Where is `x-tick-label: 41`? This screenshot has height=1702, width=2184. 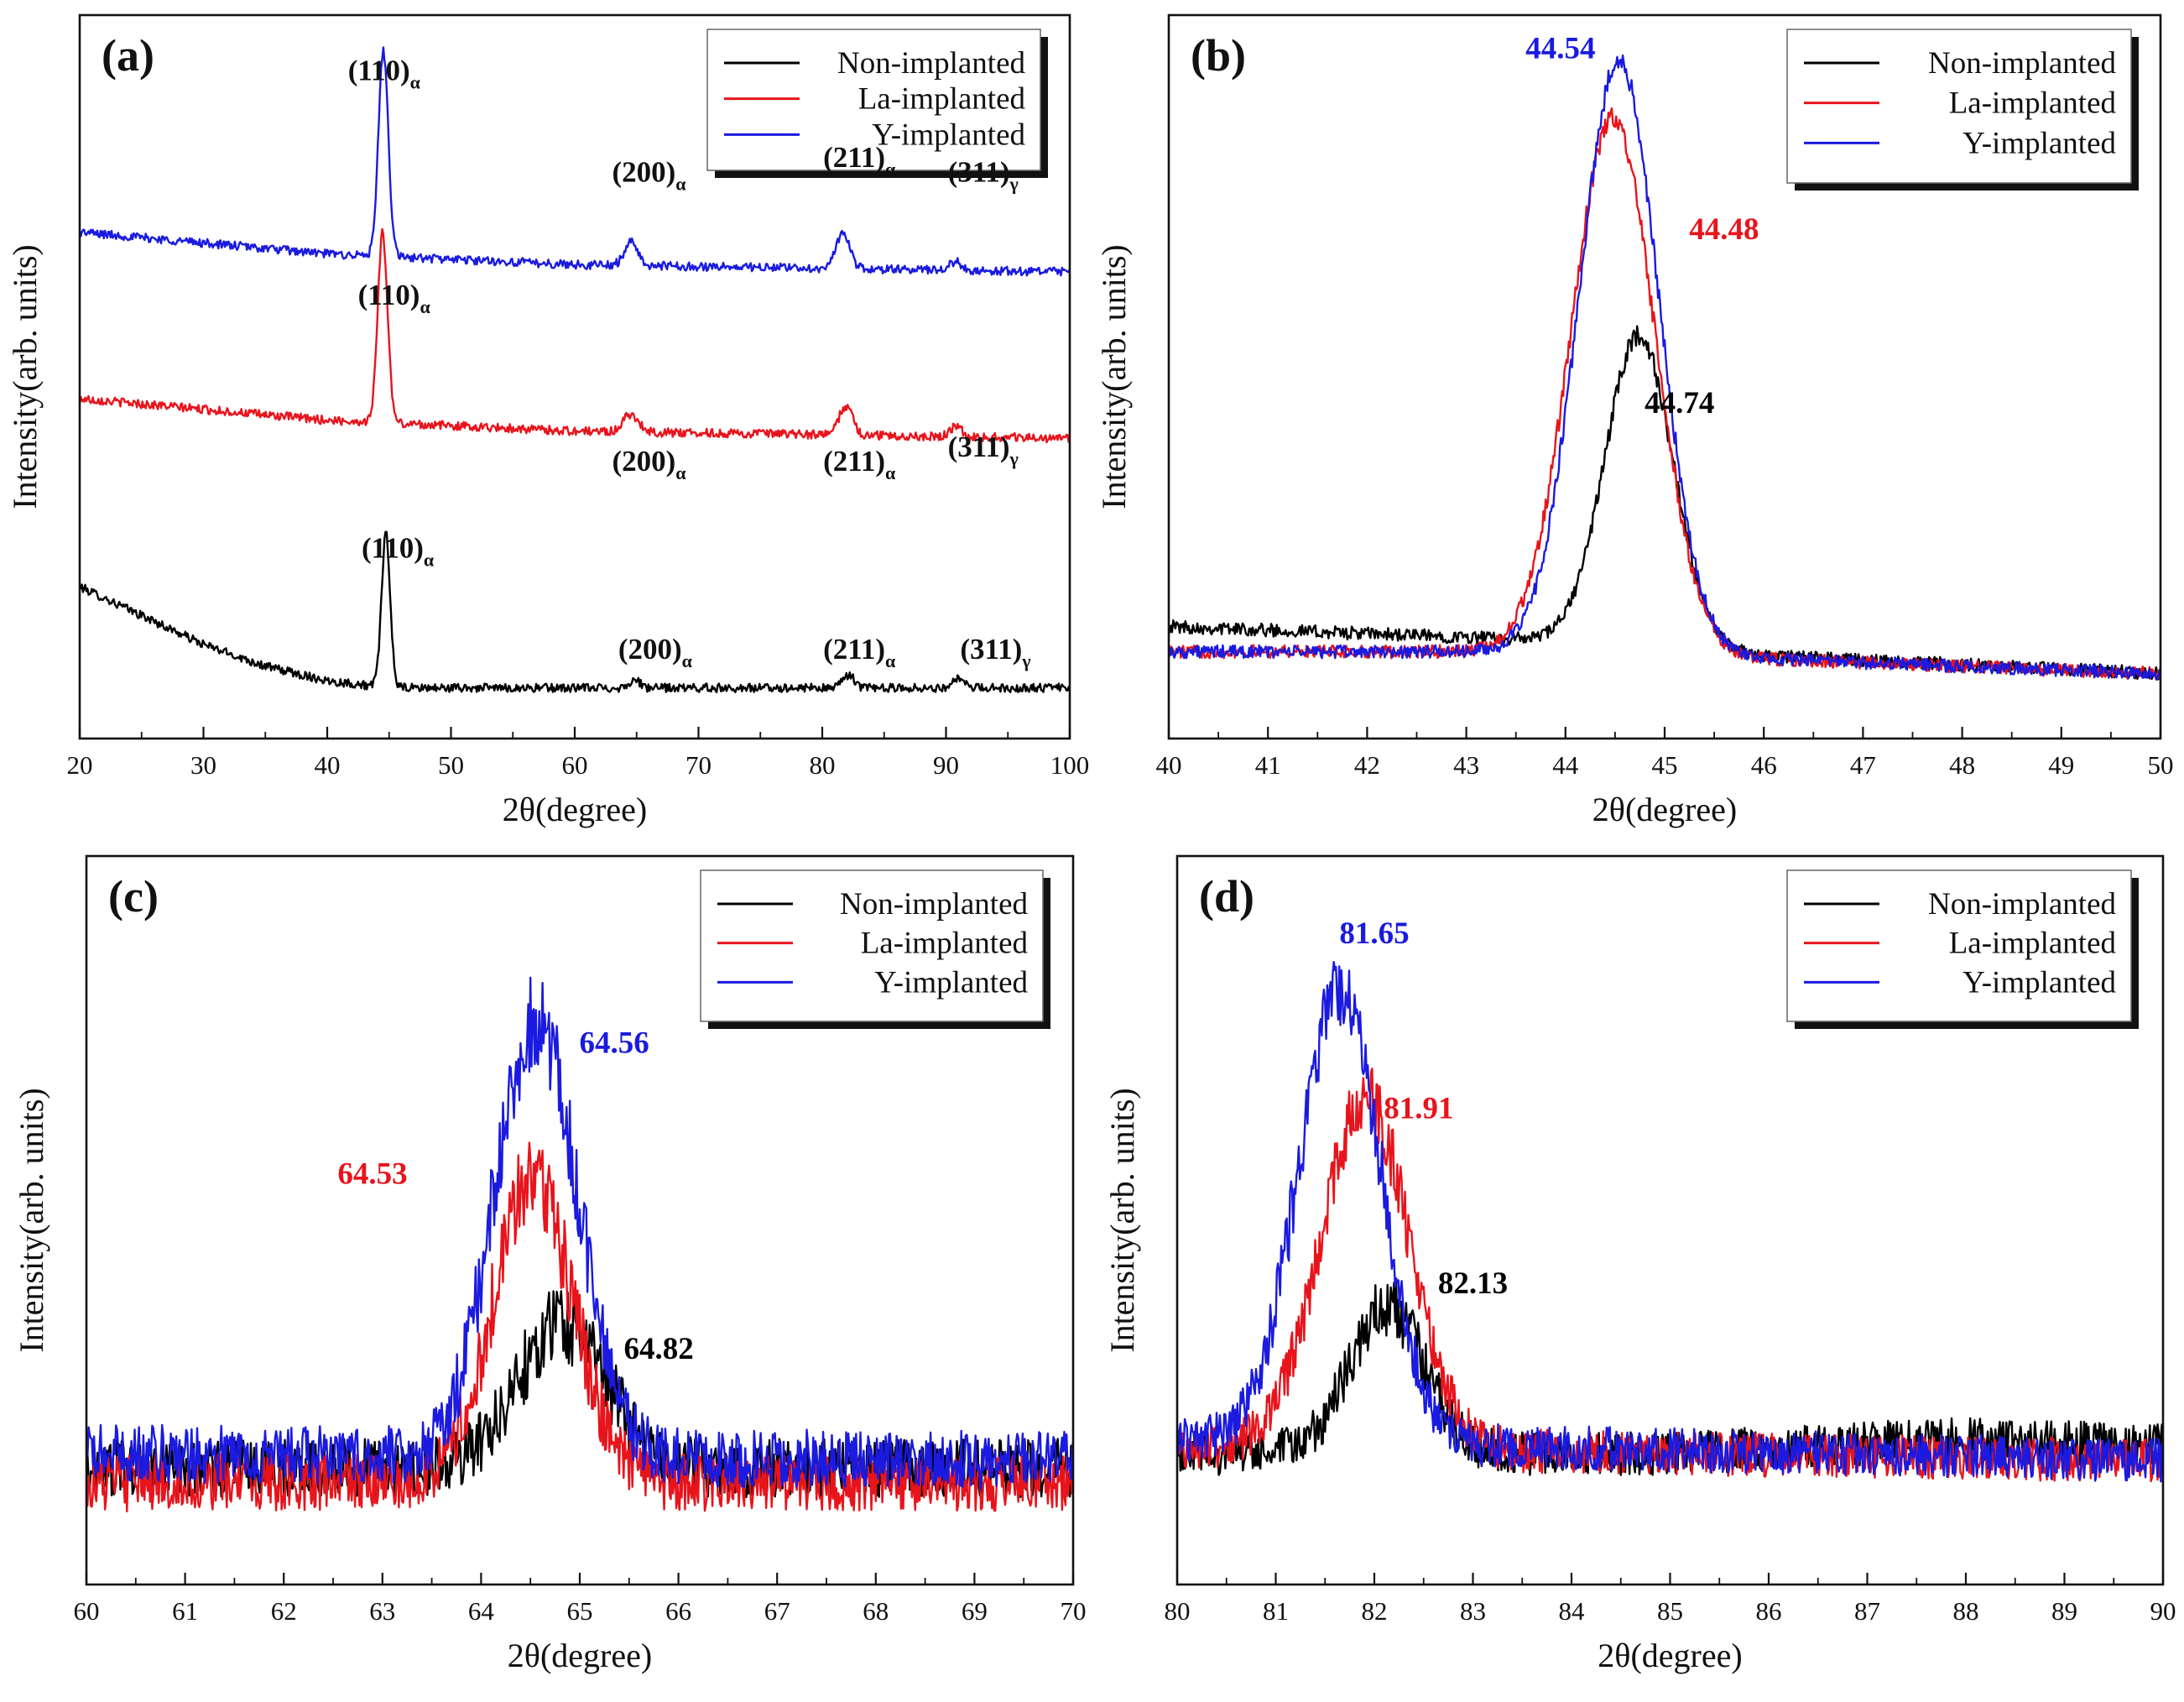
x-tick-label: 41 is located at coordinates (1268, 765).